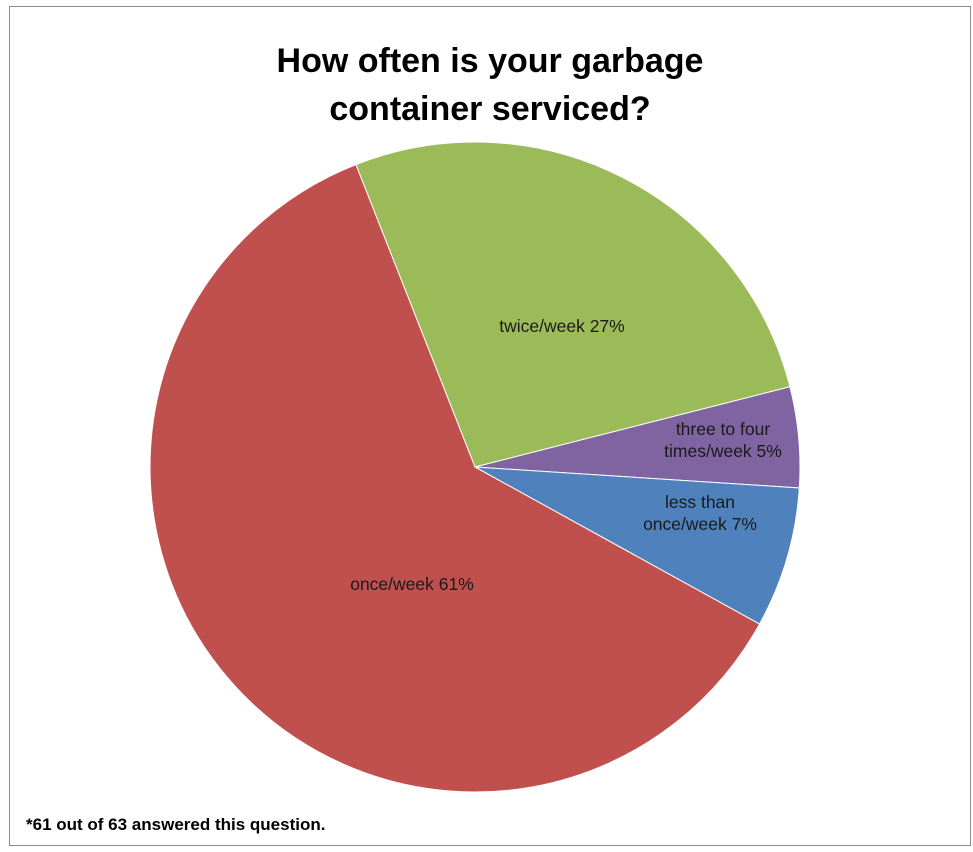  I want to click on pie-slice-label-3: once/week 61%, so click(412, 584).